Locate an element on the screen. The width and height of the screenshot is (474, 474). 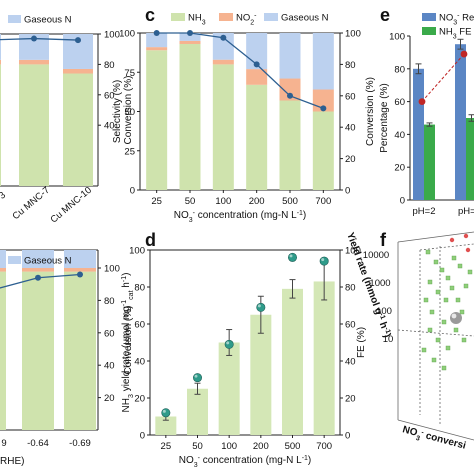
panel-d-xtick-label-3: 200 is located at coordinates (261, 446).